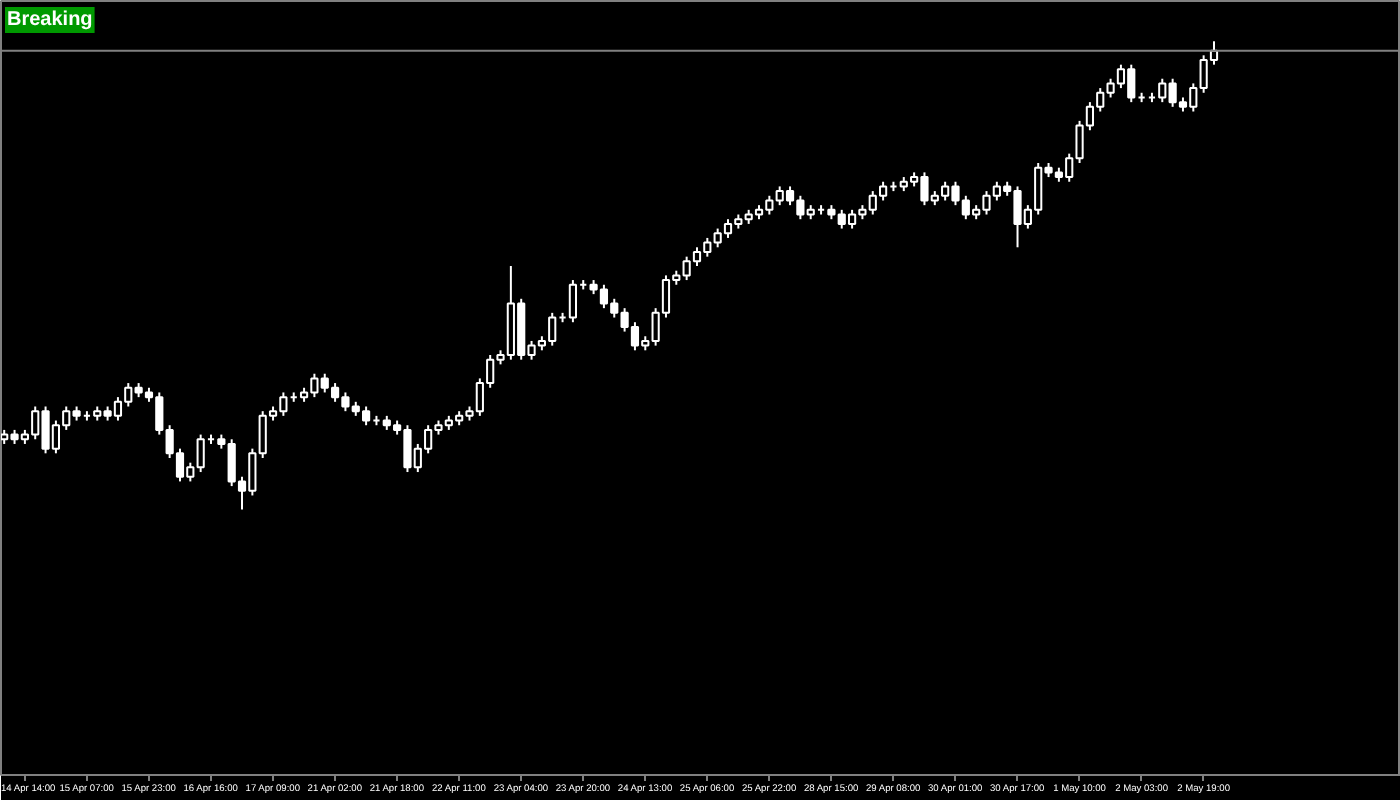 This screenshot has width=1400, height=800. What do you see at coordinates (50, 20) in the screenshot?
I see `text: Breaking` at bounding box center [50, 20].